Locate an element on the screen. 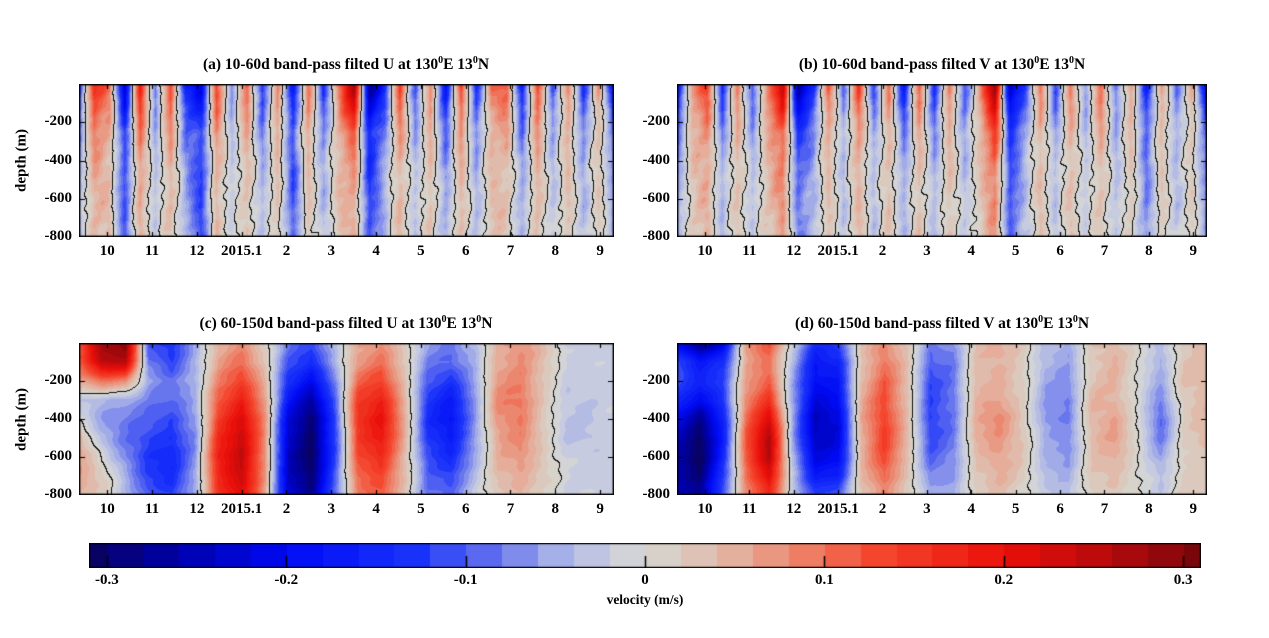 The image size is (1269, 638). panel-a-title-text: (a) 10-60d band-pass filted U at 130 is located at coordinates (320, 65).